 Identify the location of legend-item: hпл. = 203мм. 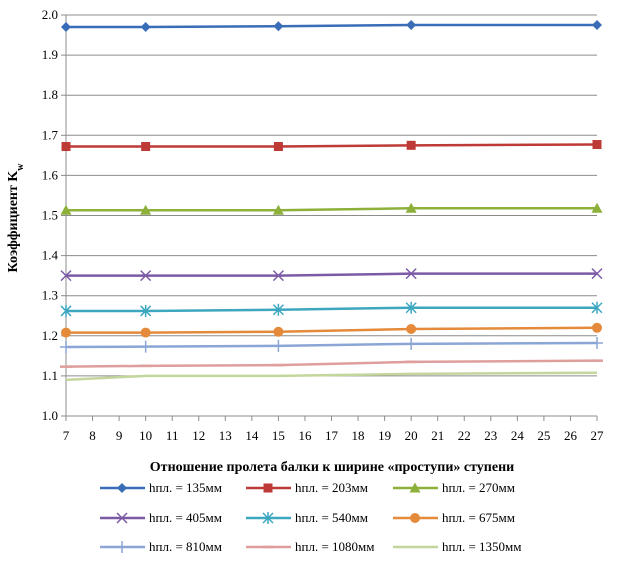
(307, 487).